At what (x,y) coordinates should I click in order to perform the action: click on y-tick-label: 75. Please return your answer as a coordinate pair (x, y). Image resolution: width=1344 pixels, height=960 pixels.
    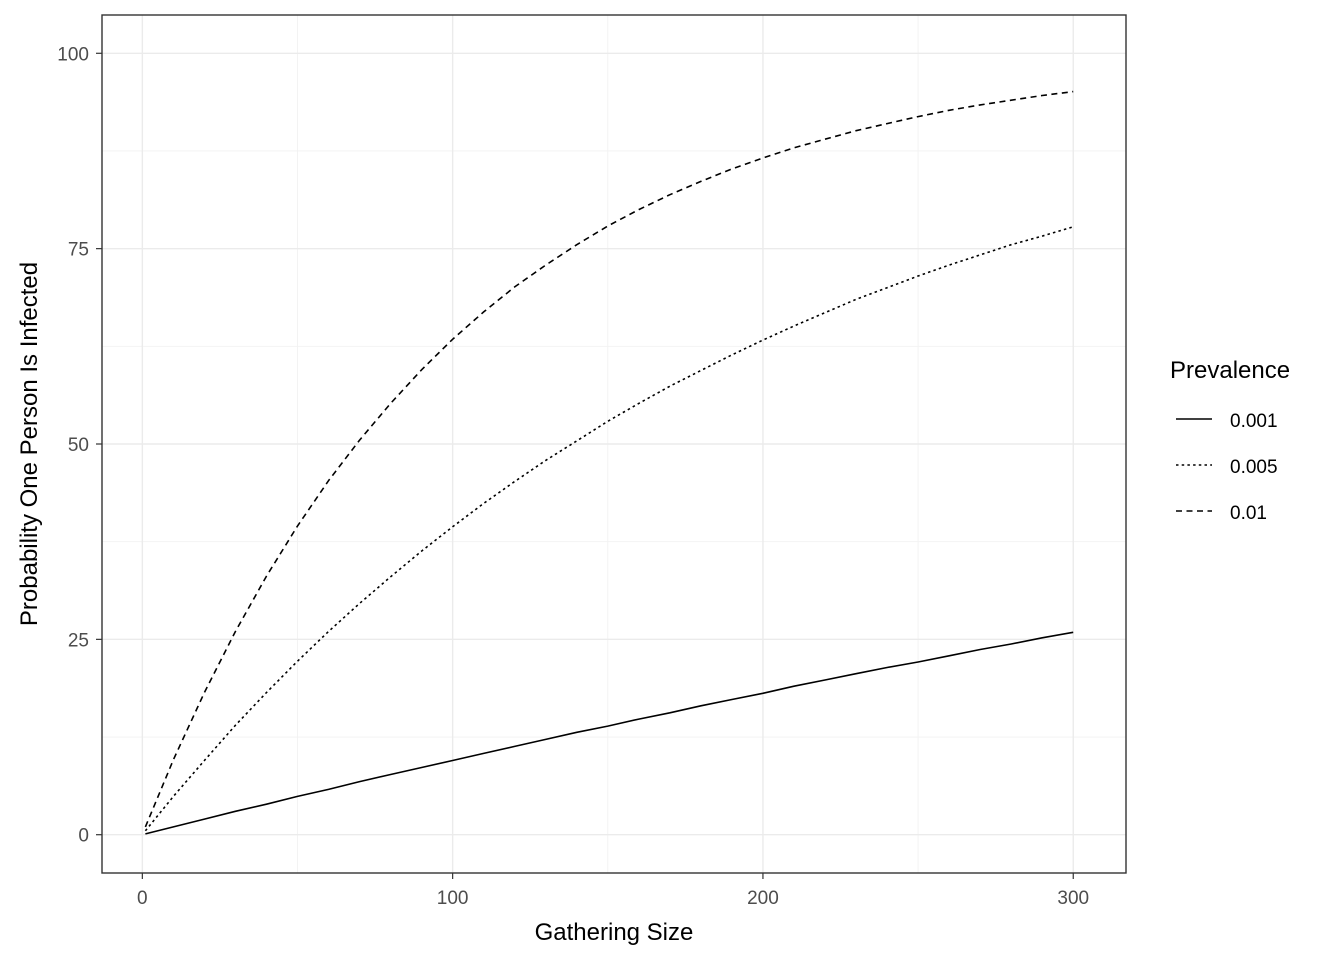
    Looking at the image, I should click on (78, 250).